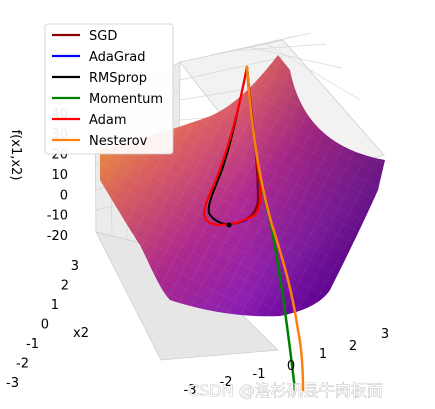 The image size is (435, 409). Describe the element at coordinates (103, 36) in the screenshot. I see `legend-label-sgd: SGD` at that location.